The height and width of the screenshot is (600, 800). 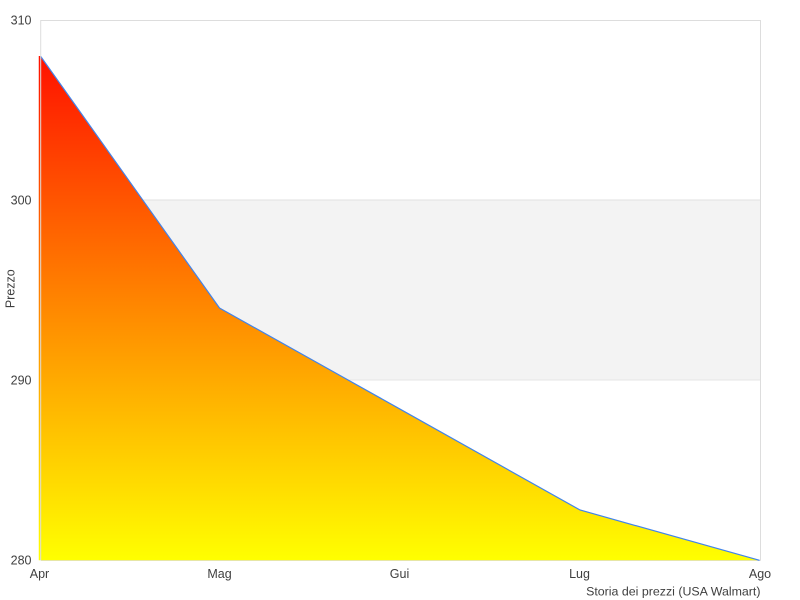 What do you see at coordinates (673, 592) in the screenshot?
I see `svg-text:Storia dei prezzi (USA Walmart: Storia dei prezzi (USA Walmart)` at bounding box center [673, 592].